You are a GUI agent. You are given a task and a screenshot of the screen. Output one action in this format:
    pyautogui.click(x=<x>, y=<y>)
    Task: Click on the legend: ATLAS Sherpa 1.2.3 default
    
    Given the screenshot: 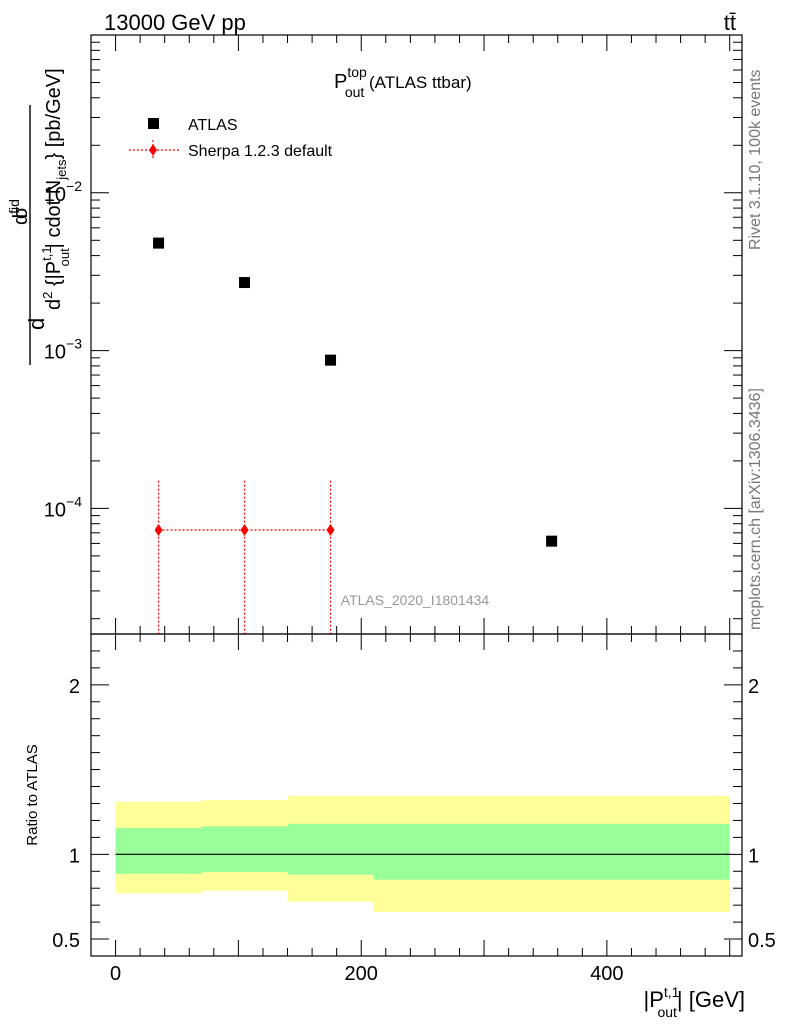 What is the action you would take?
    pyautogui.click(x=231, y=138)
    